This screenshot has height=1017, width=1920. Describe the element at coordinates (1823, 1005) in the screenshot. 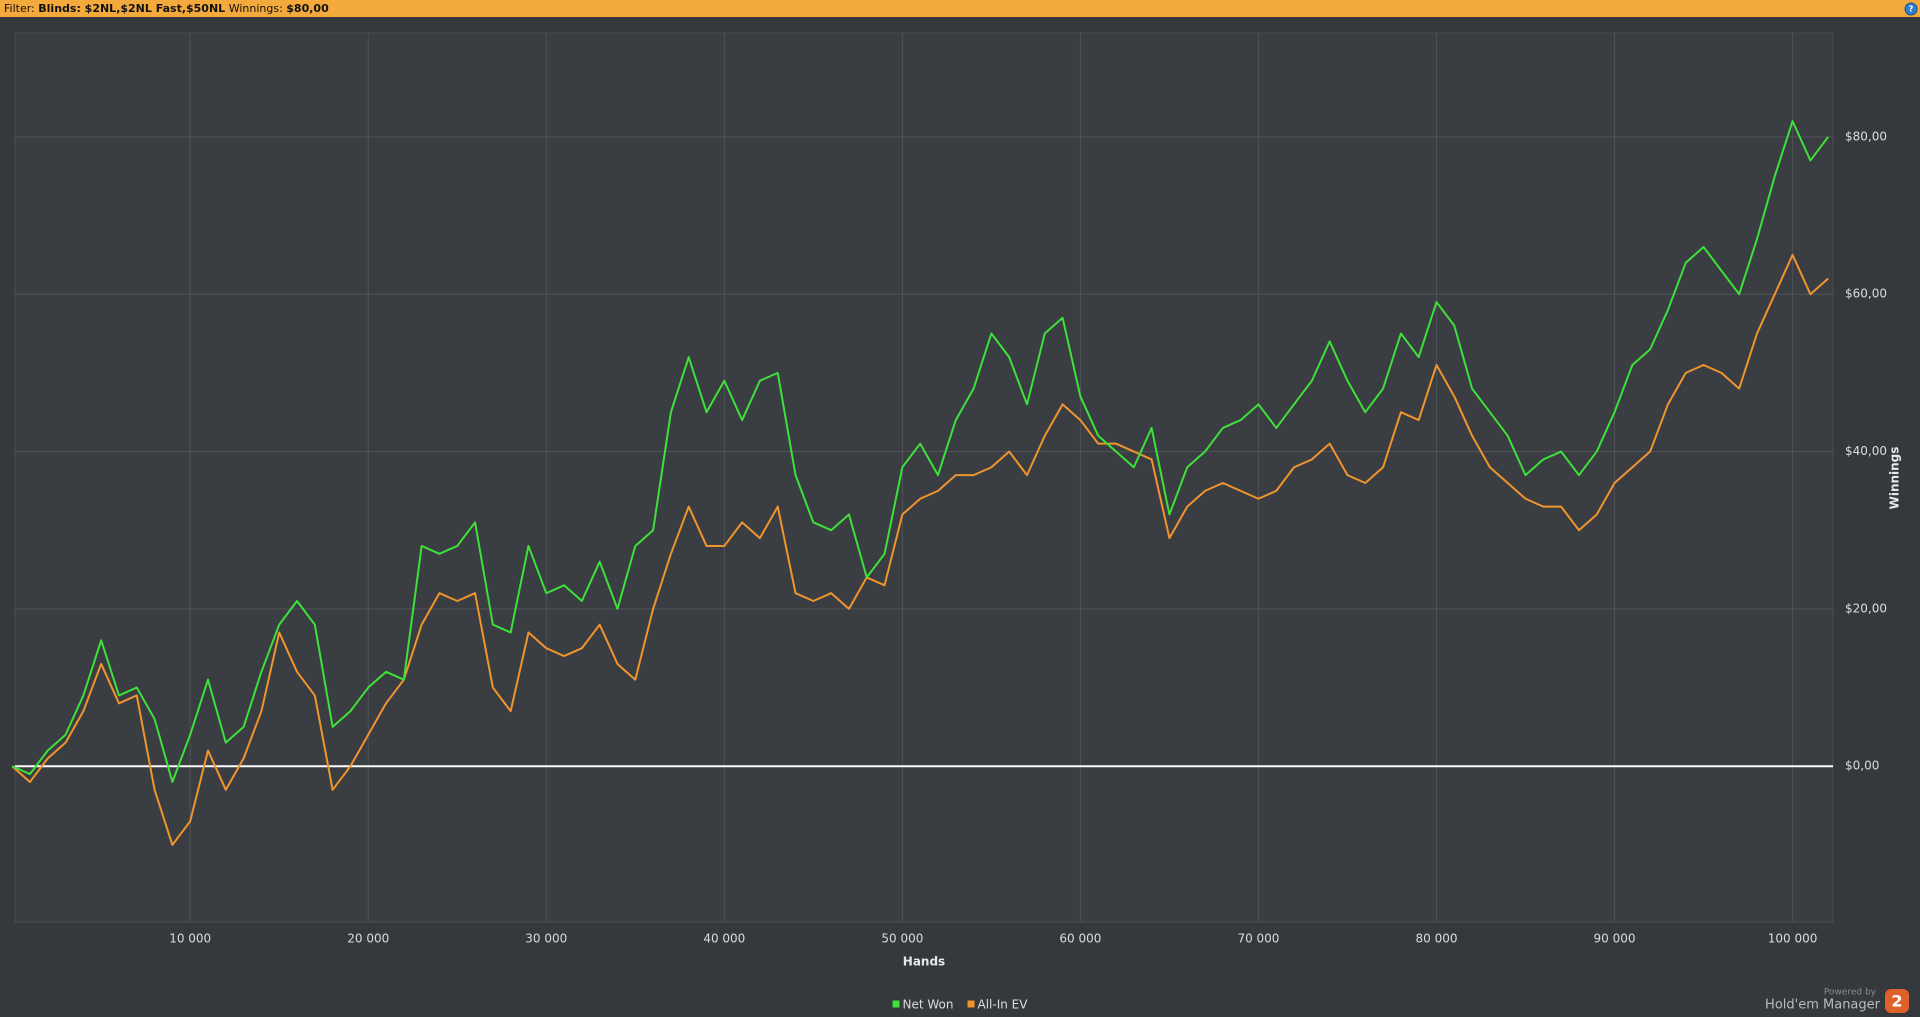

I see `brand: Hold'em Manager` at that location.